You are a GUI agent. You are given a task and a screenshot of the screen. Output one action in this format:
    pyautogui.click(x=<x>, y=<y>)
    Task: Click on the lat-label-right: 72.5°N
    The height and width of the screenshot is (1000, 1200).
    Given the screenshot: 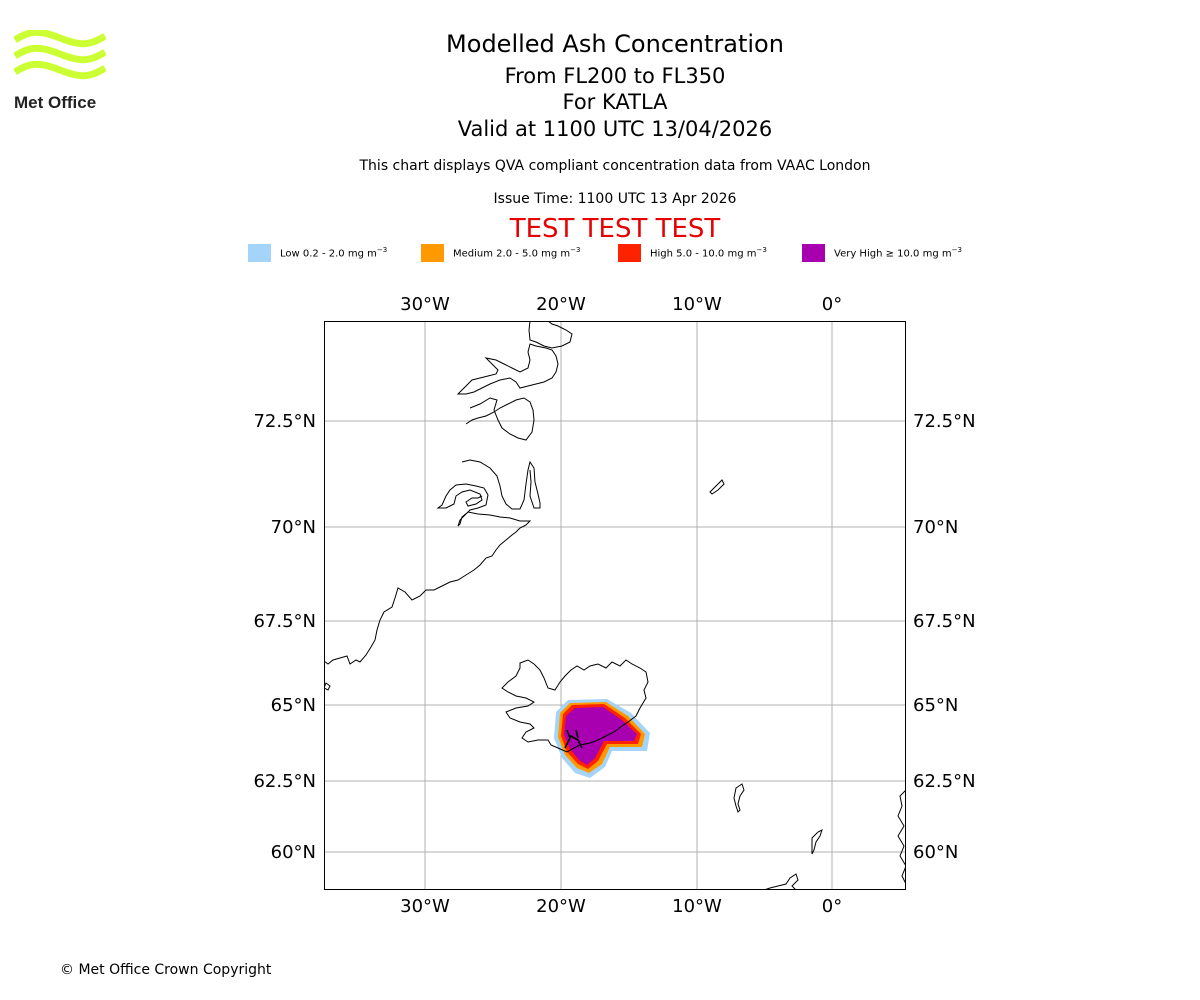 What is the action you would take?
    pyautogui.click(x=944, y=421)
    